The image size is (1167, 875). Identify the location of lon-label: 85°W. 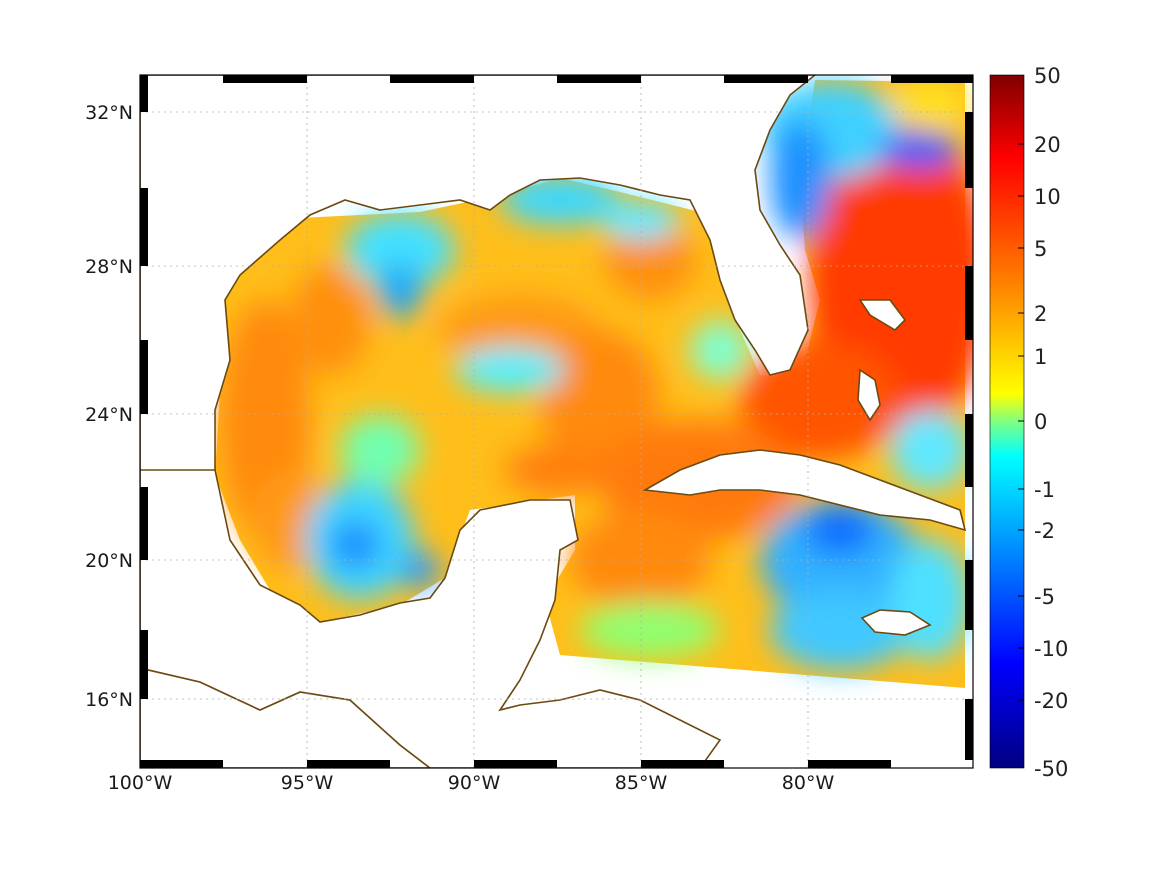
(641, 783).